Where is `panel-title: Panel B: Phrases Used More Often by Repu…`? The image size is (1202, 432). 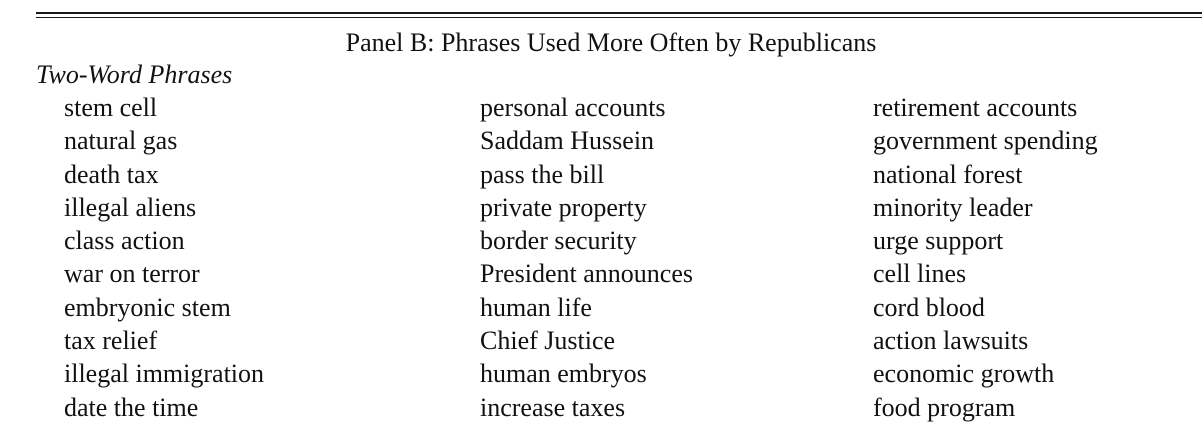 panel-title: Panel B: Phrases Used More Often by Repu… is located at coordinates (611, 42).